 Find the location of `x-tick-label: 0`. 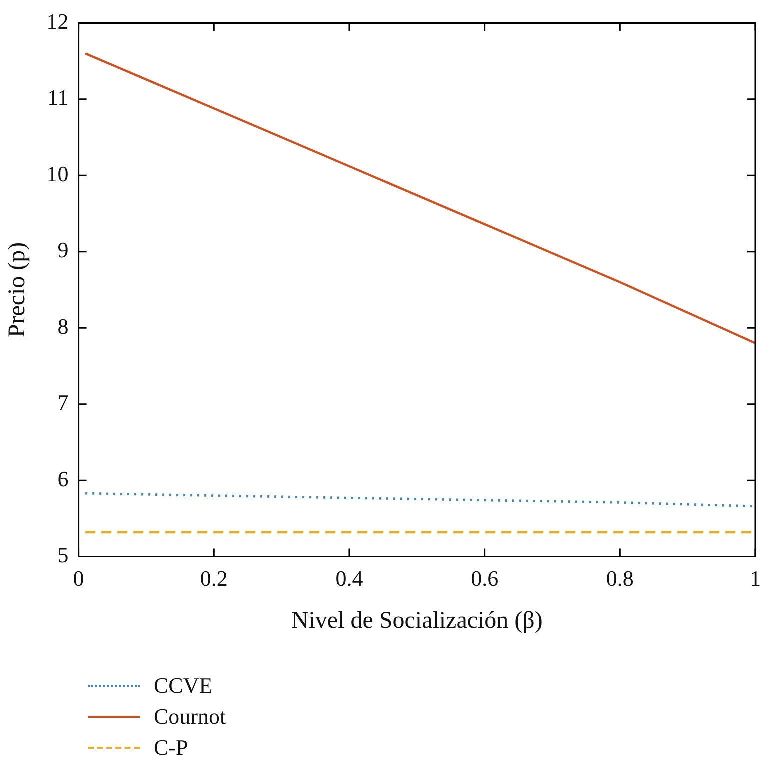

x-tick-label: 0 is located at coordinates (78, 578).